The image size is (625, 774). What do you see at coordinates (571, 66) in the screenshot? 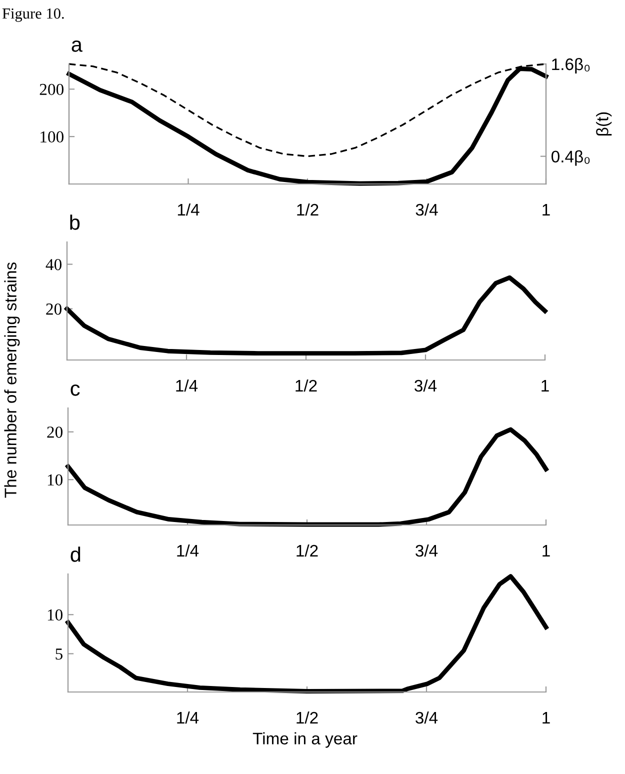
I see `y2-tick-label: 1.6β₀` at bounding box center [571, 66].